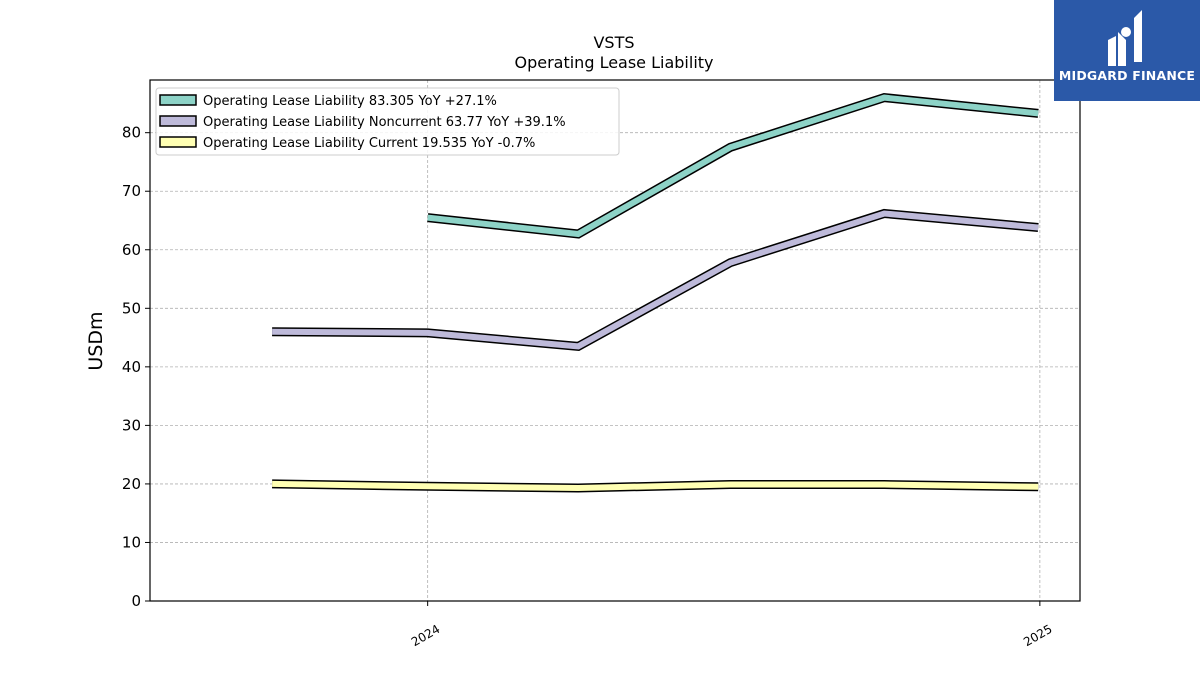  I want to click on y-tick-label: 40, so click(131, 367).